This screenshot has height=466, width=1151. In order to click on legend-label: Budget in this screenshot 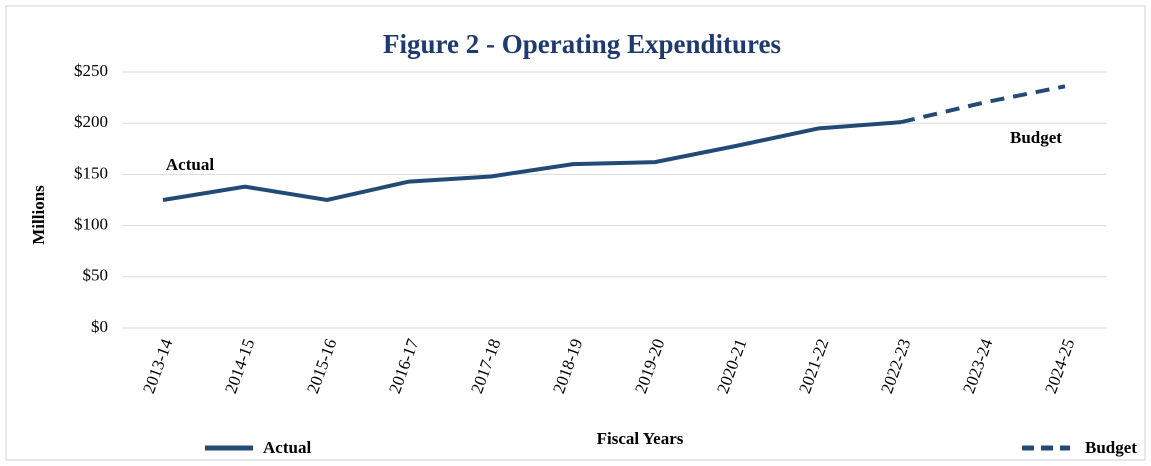, I will do `click(1111, 447)`.